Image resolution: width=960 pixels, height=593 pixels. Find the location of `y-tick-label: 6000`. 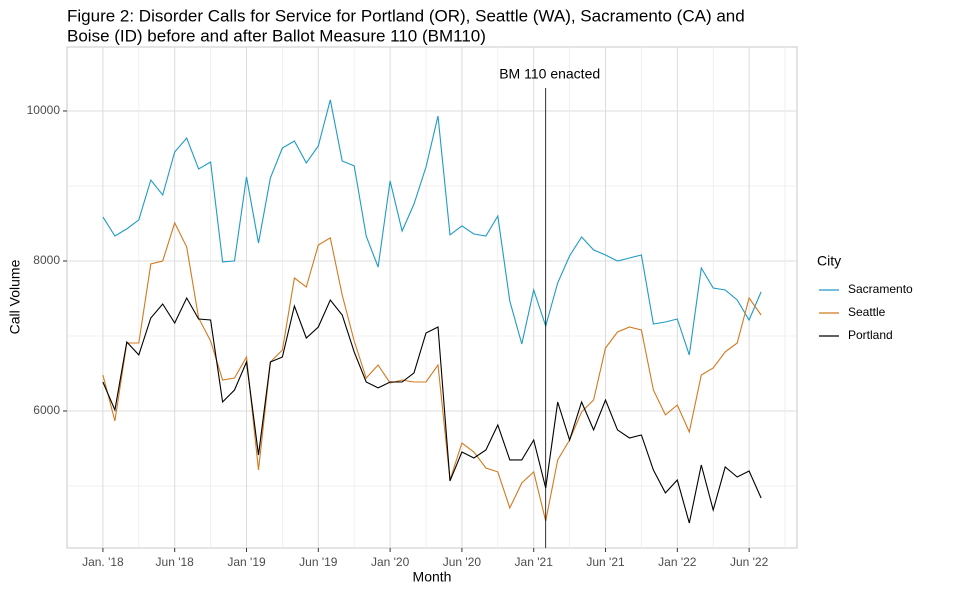

y-tick-label: 6000 is located at coordinates (46, 410).